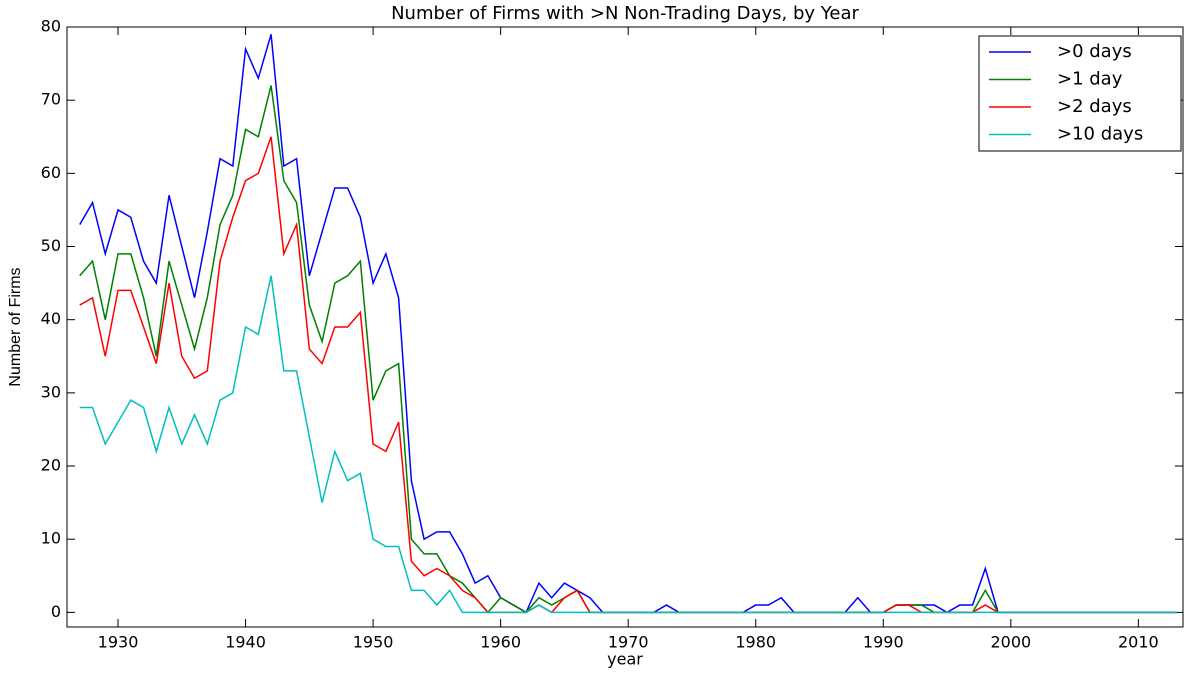  Describe the element at coordinates (625, 659) in the screenshot. I see `x-axis-label: year` at that location.